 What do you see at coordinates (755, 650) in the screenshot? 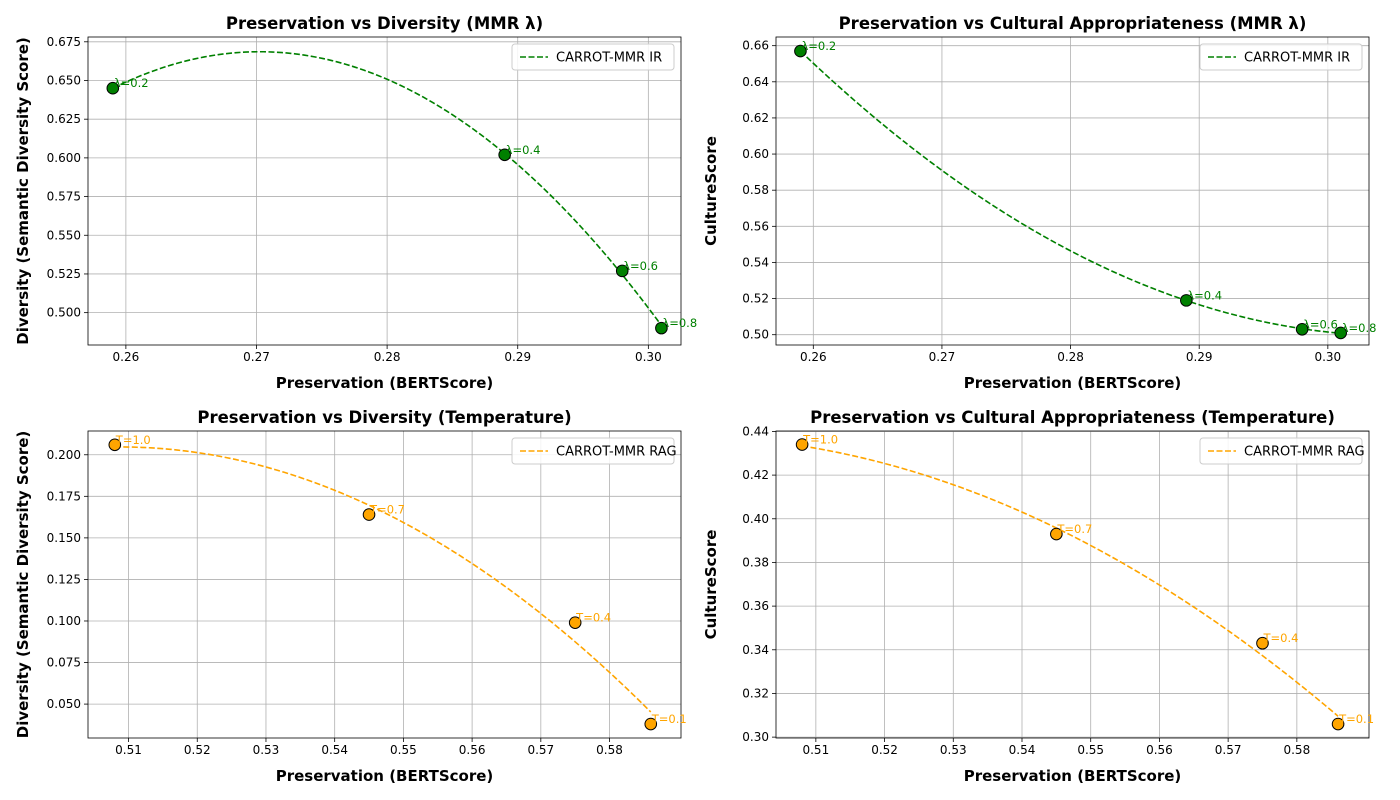
I see `y-tick-label: 0.34` at bounding box center [755, 650].